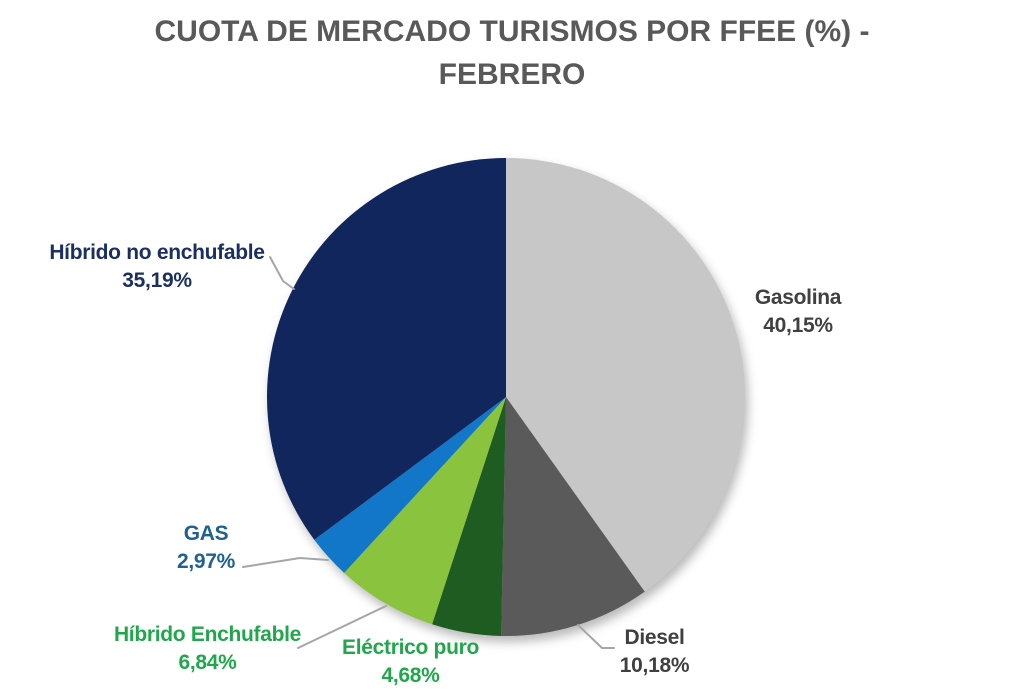 Image resolution: width=1024 pixels, height=693 pixels. What do you see at coordinates (410, 662) in the screenshot?
I see `slice-label-electrico-puro: Eléctrico puro 4,68%` at bounding box center [410, 662].